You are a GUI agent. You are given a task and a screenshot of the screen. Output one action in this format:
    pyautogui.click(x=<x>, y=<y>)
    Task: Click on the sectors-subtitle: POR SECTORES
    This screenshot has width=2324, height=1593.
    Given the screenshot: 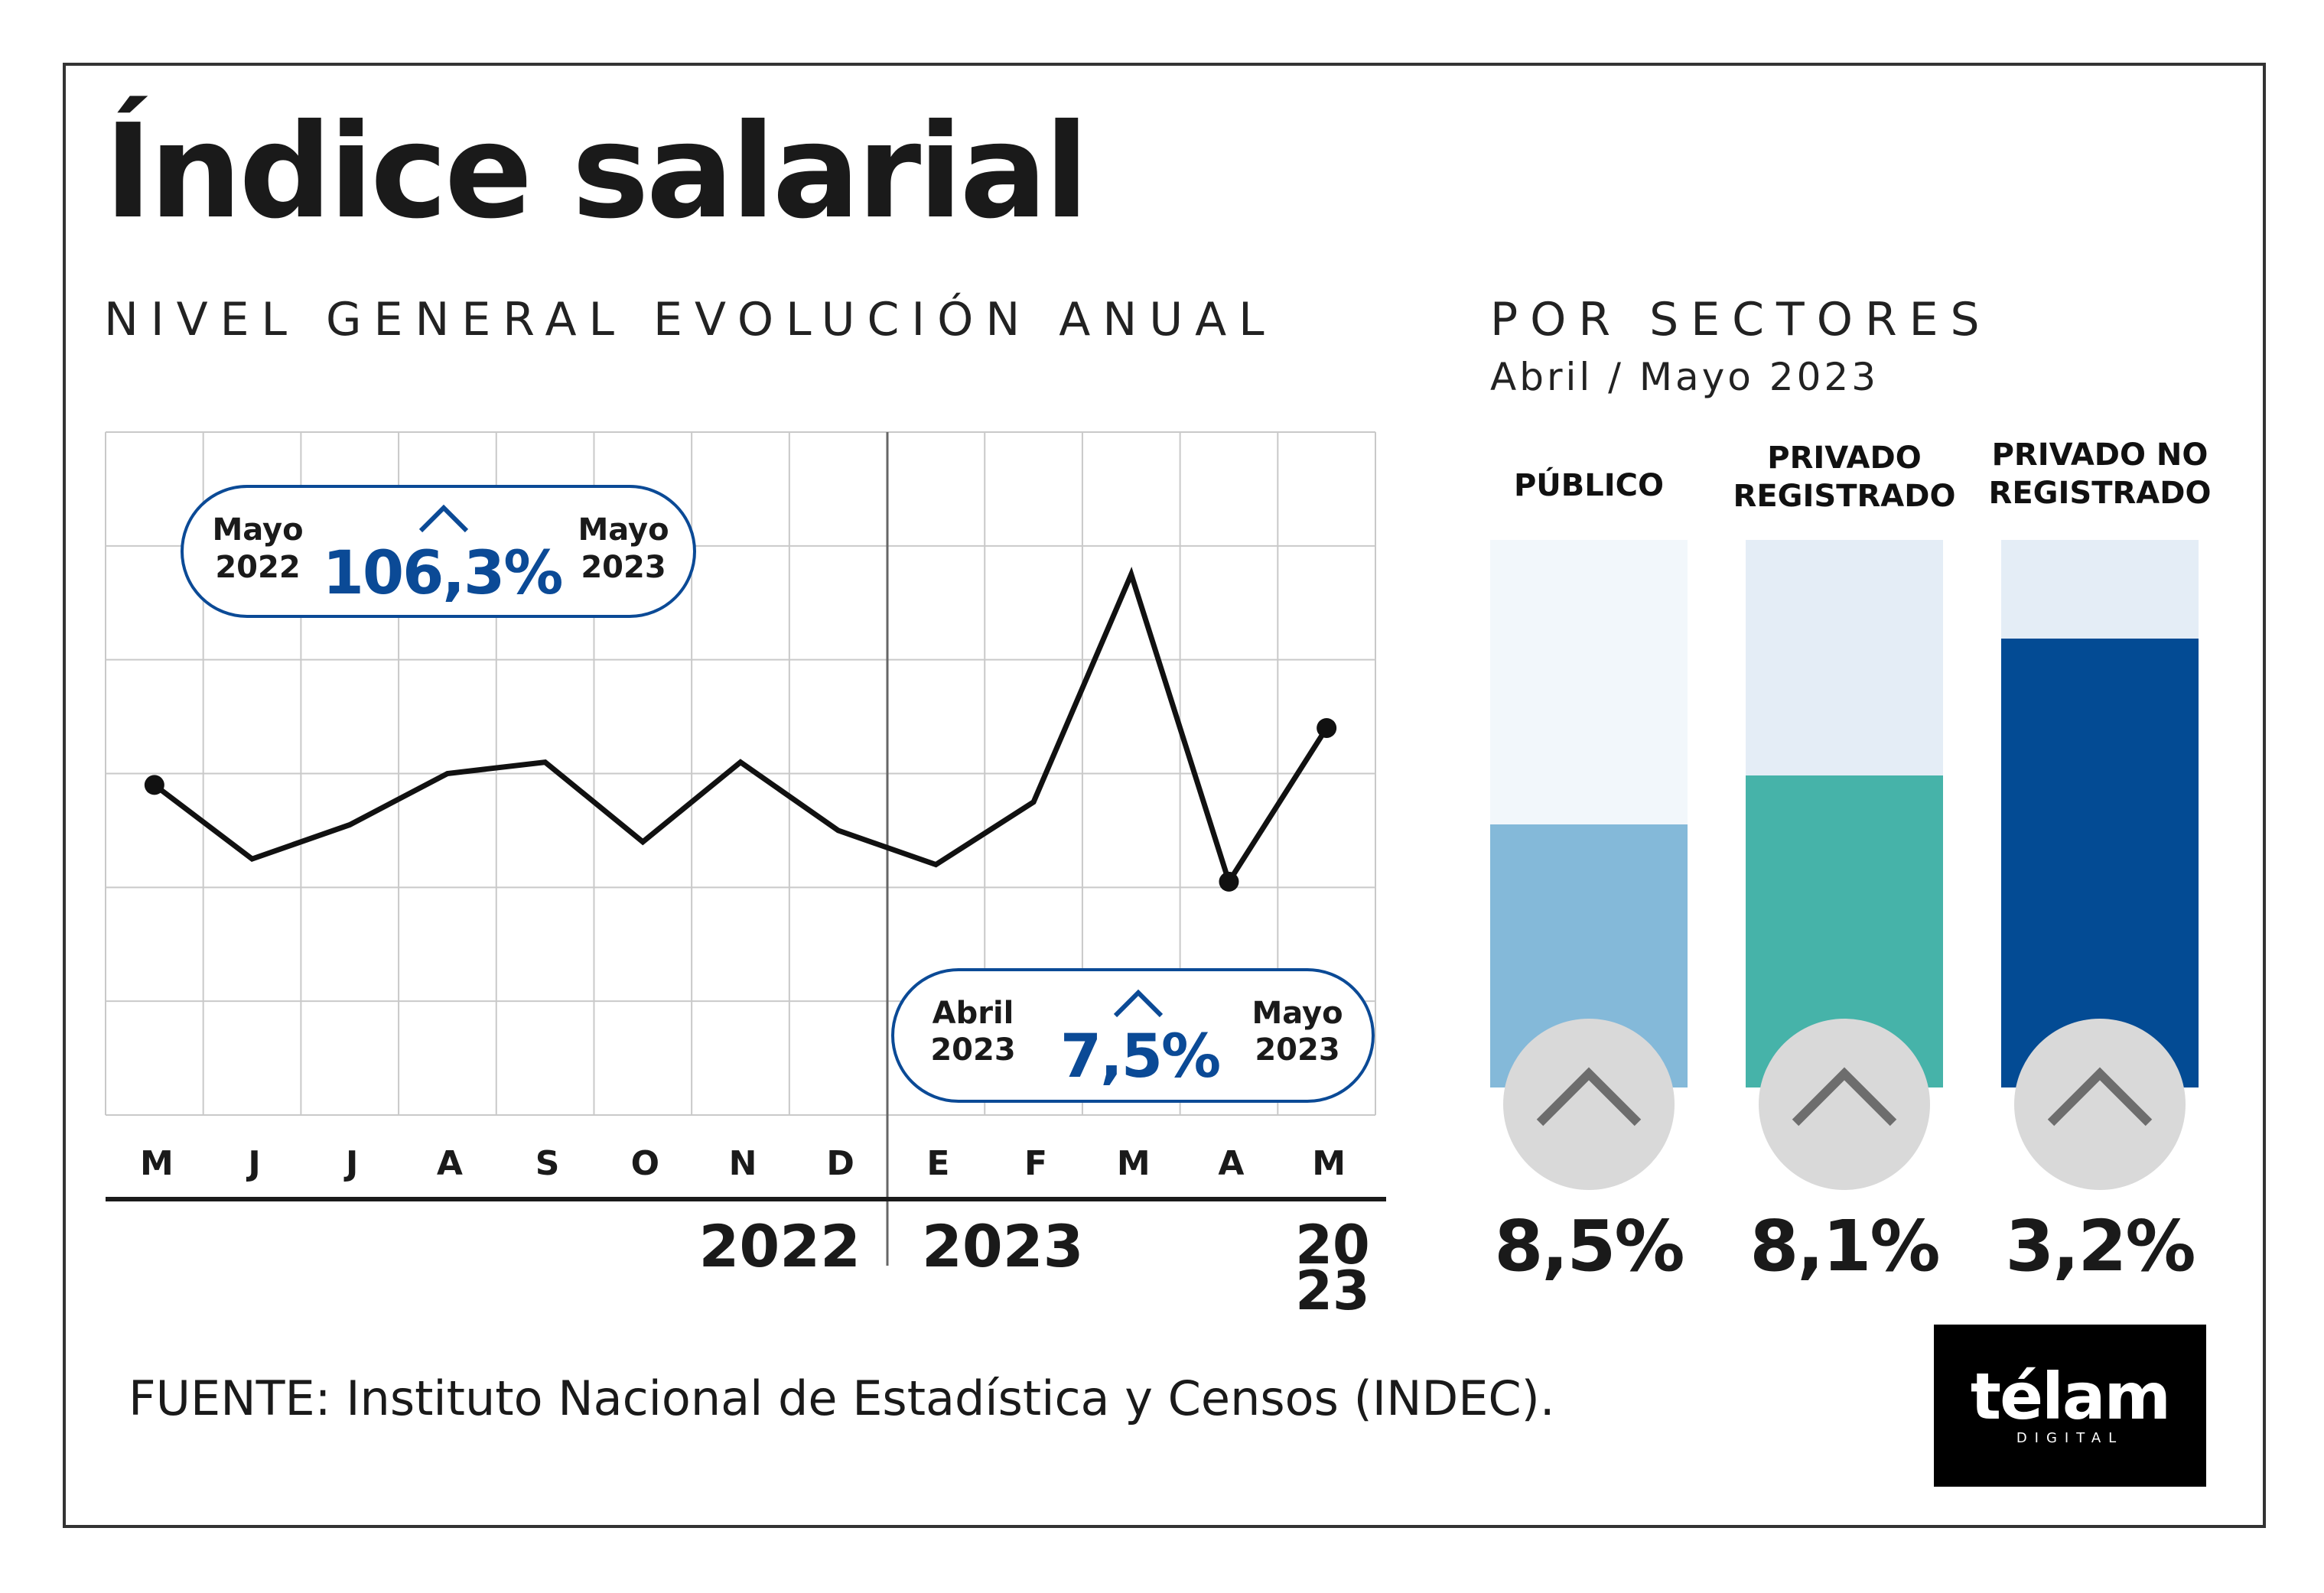 What is the action you would take?
    pyautogui.click(x=1741, y=319)
    